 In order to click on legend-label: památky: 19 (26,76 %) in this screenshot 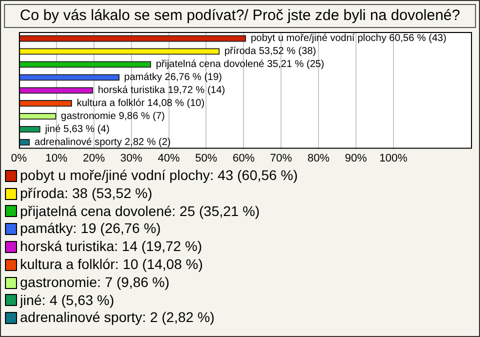, I will do `click(90, 229)`.